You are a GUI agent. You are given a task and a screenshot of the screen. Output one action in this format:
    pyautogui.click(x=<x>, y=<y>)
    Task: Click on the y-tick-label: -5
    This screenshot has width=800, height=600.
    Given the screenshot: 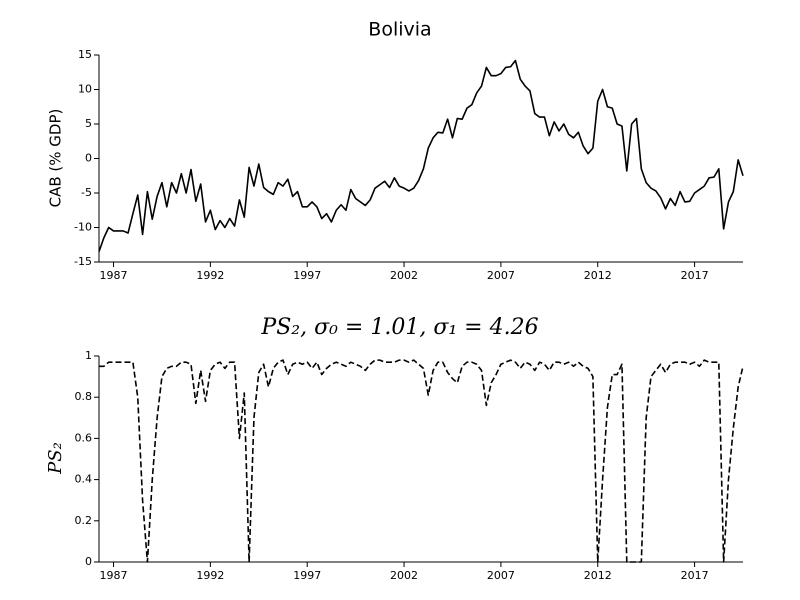 What is the action you would take?
    pyautogui.click(x=86, y=192)
    